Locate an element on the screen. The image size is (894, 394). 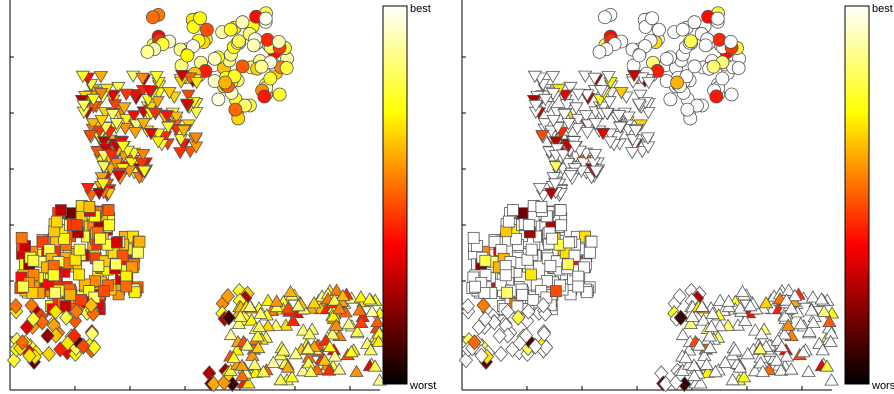
right-colorbar-top-label: best is located at coordinates (882, 9).